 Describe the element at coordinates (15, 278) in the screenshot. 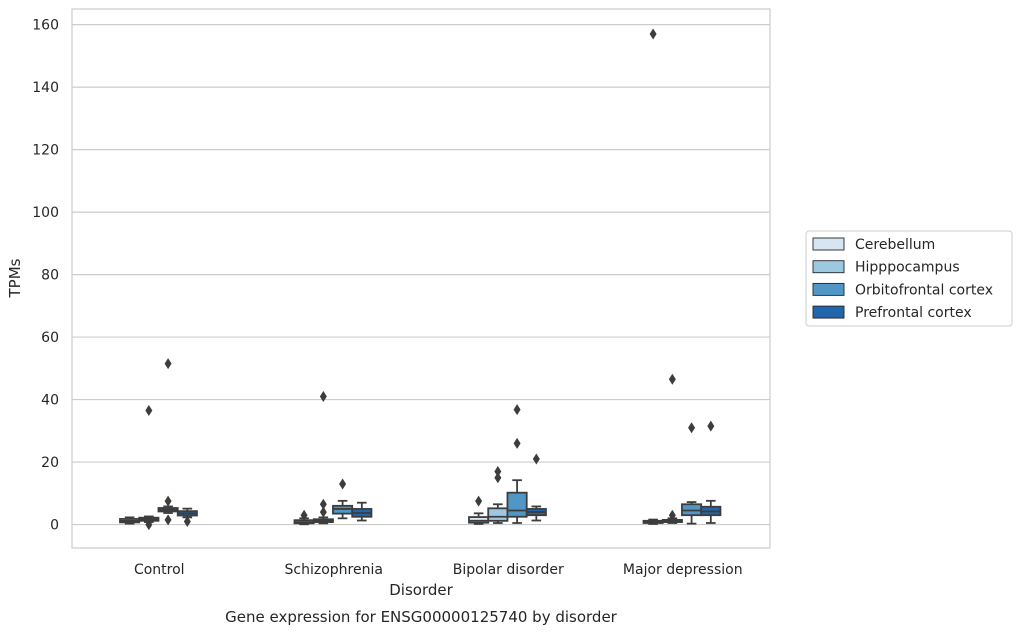

I see `y-axis-label: TPMs` at that location.